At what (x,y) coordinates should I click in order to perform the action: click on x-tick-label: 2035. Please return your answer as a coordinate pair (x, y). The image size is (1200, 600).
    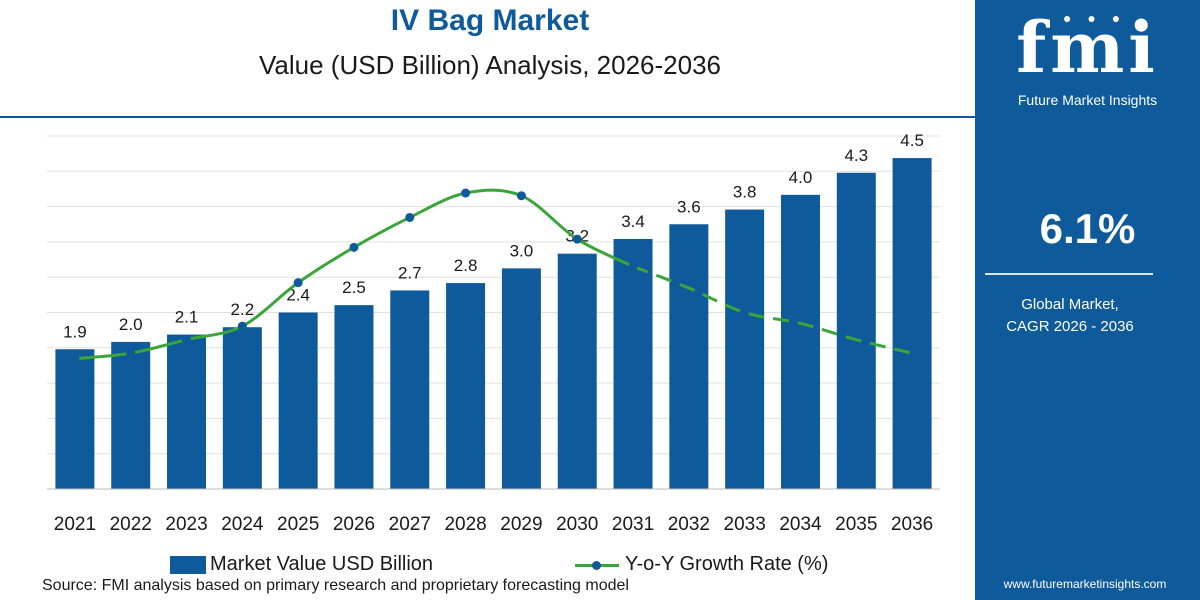
    Looking at the image, I should click on (856, 524).